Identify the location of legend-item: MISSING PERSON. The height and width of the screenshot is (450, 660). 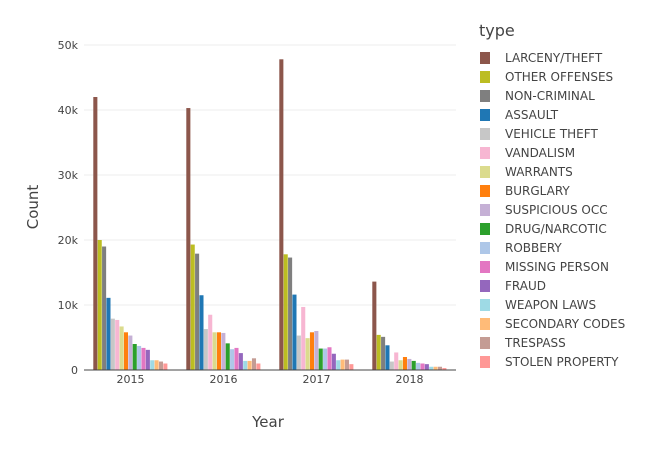
(544, 267).